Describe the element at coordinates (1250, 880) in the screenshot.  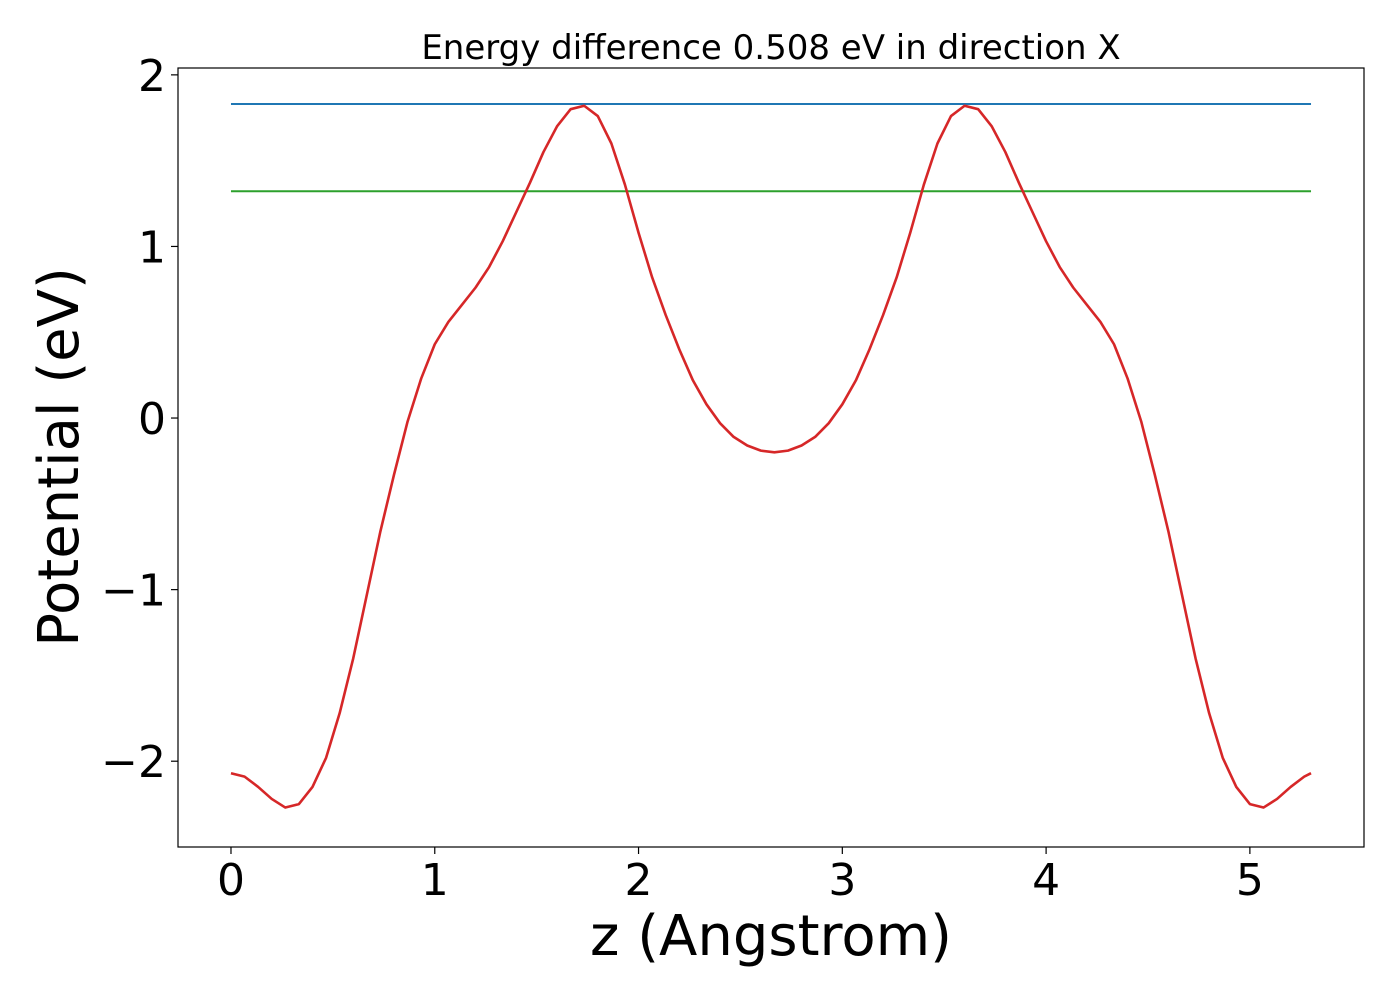
I see `x-tick-label: 5` at that location.